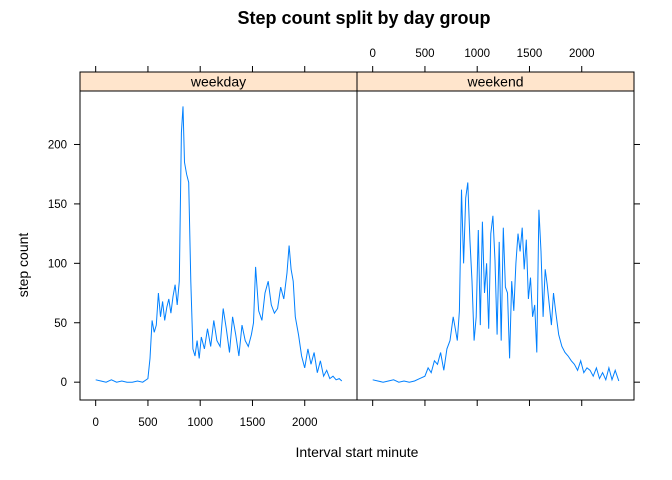 Image resolution: width=672 pixels, height=480 pixels. Describe the element at coordinates (305, 423) in the screenshot. I see `x-tick-label-bottom: 2000` at that location.